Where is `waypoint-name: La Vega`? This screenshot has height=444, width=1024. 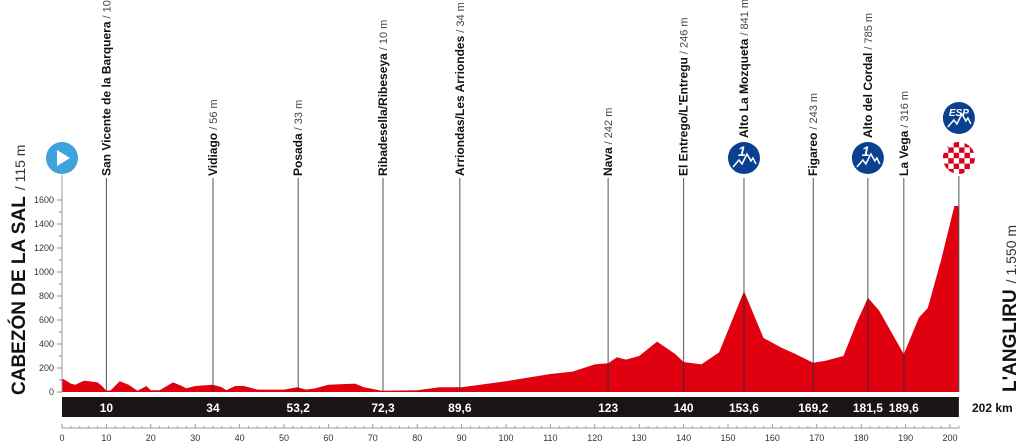
waypoint-name: La Vega is located at coordinates (904, 153).